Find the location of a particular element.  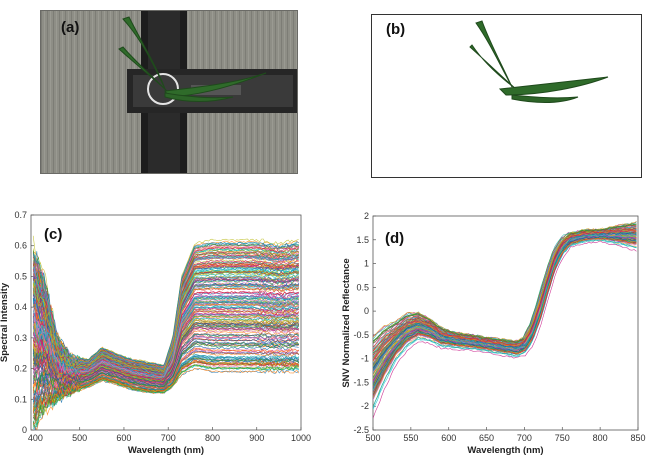

y-tick-label: 0.3 is located at coordinates (20, 338).